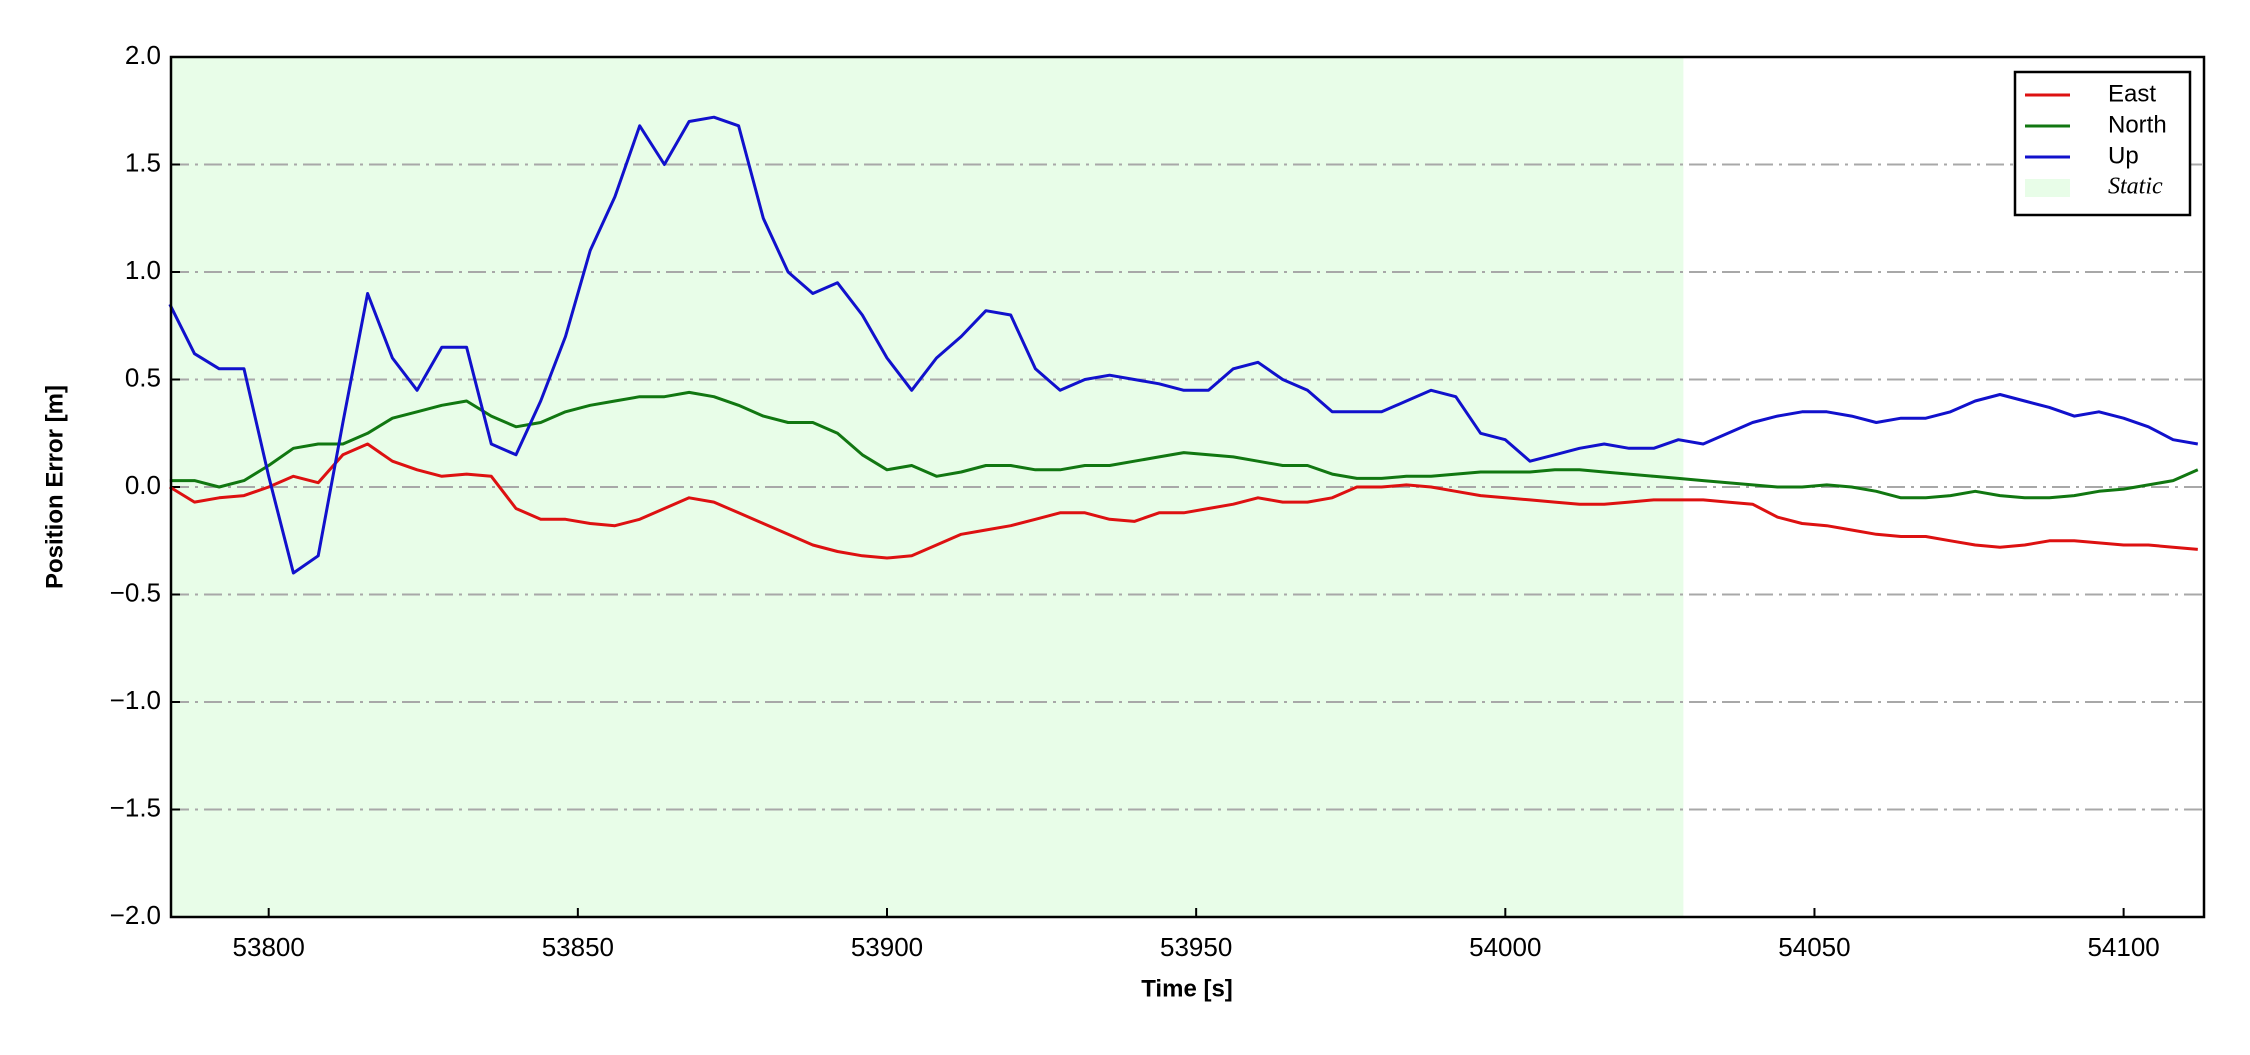 The image size is (2250, 1055). What do you see at coordinates (135, 700) in the screenshot?
I see `y-tick-label: −1.0` at bounding box center [135, 700].